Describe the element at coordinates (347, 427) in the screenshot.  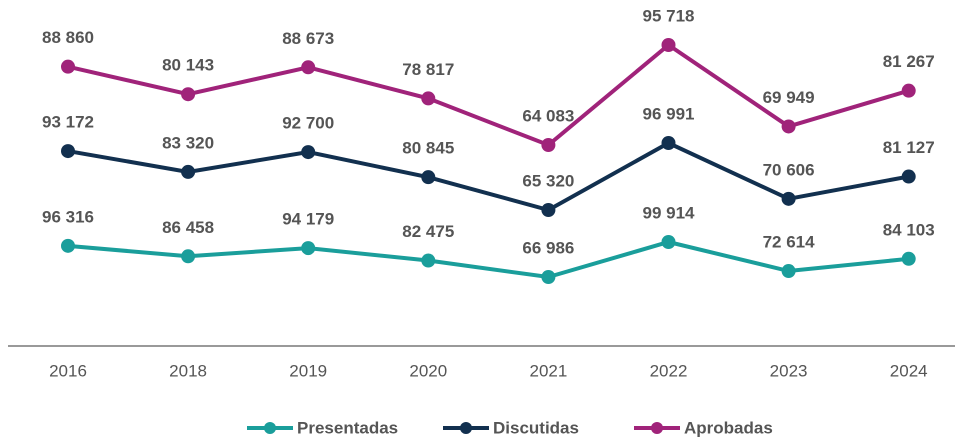
I see `legend-label: Presentadas` at that location.